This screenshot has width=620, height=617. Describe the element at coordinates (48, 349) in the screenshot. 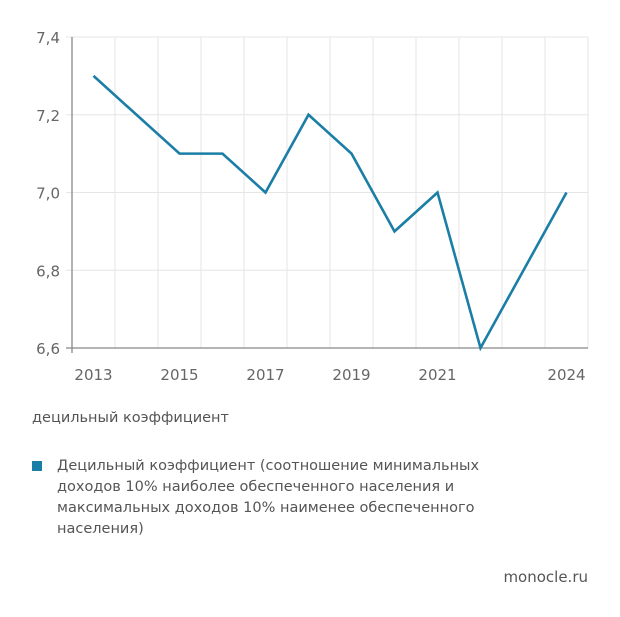

I see `y-tick-label: 6,6` at that location.